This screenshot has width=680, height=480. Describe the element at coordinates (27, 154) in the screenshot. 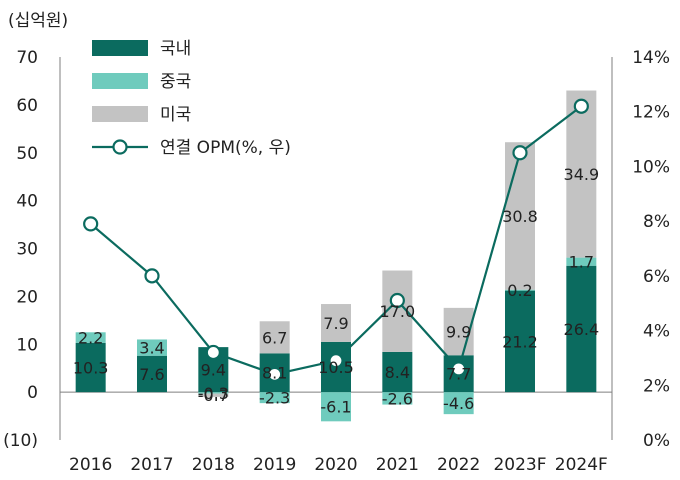

I see `y-left-tick-label: 50` at that location.